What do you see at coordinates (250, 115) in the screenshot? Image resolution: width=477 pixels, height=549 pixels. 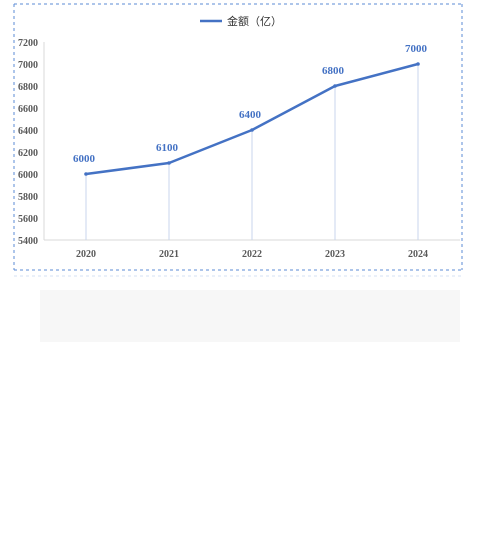 I see `data-label: 6400` at bounding box center [250, 115].